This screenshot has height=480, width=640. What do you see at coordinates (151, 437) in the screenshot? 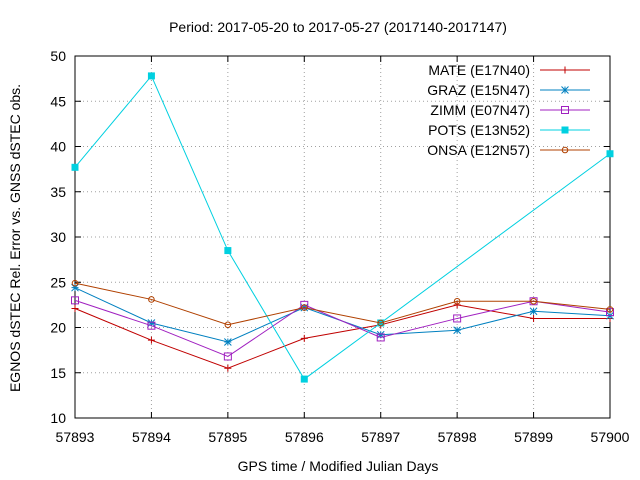
I see `x-tick-label: 57894` at bounding box center [151, 437].